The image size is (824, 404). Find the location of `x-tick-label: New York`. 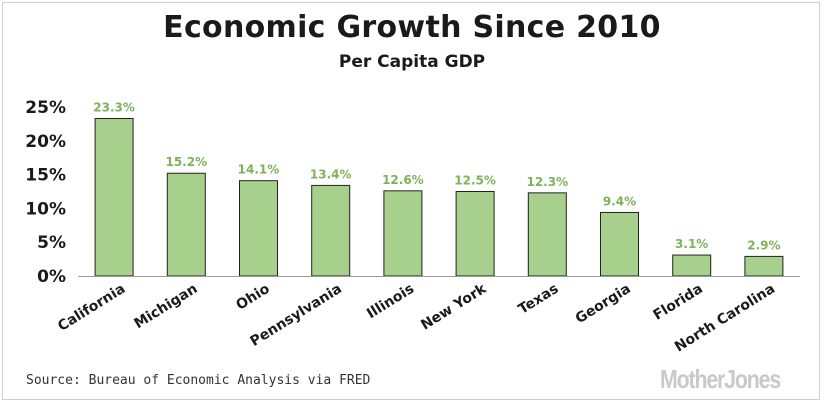

x-tick-label: New York is located at coordinates (454, 306).